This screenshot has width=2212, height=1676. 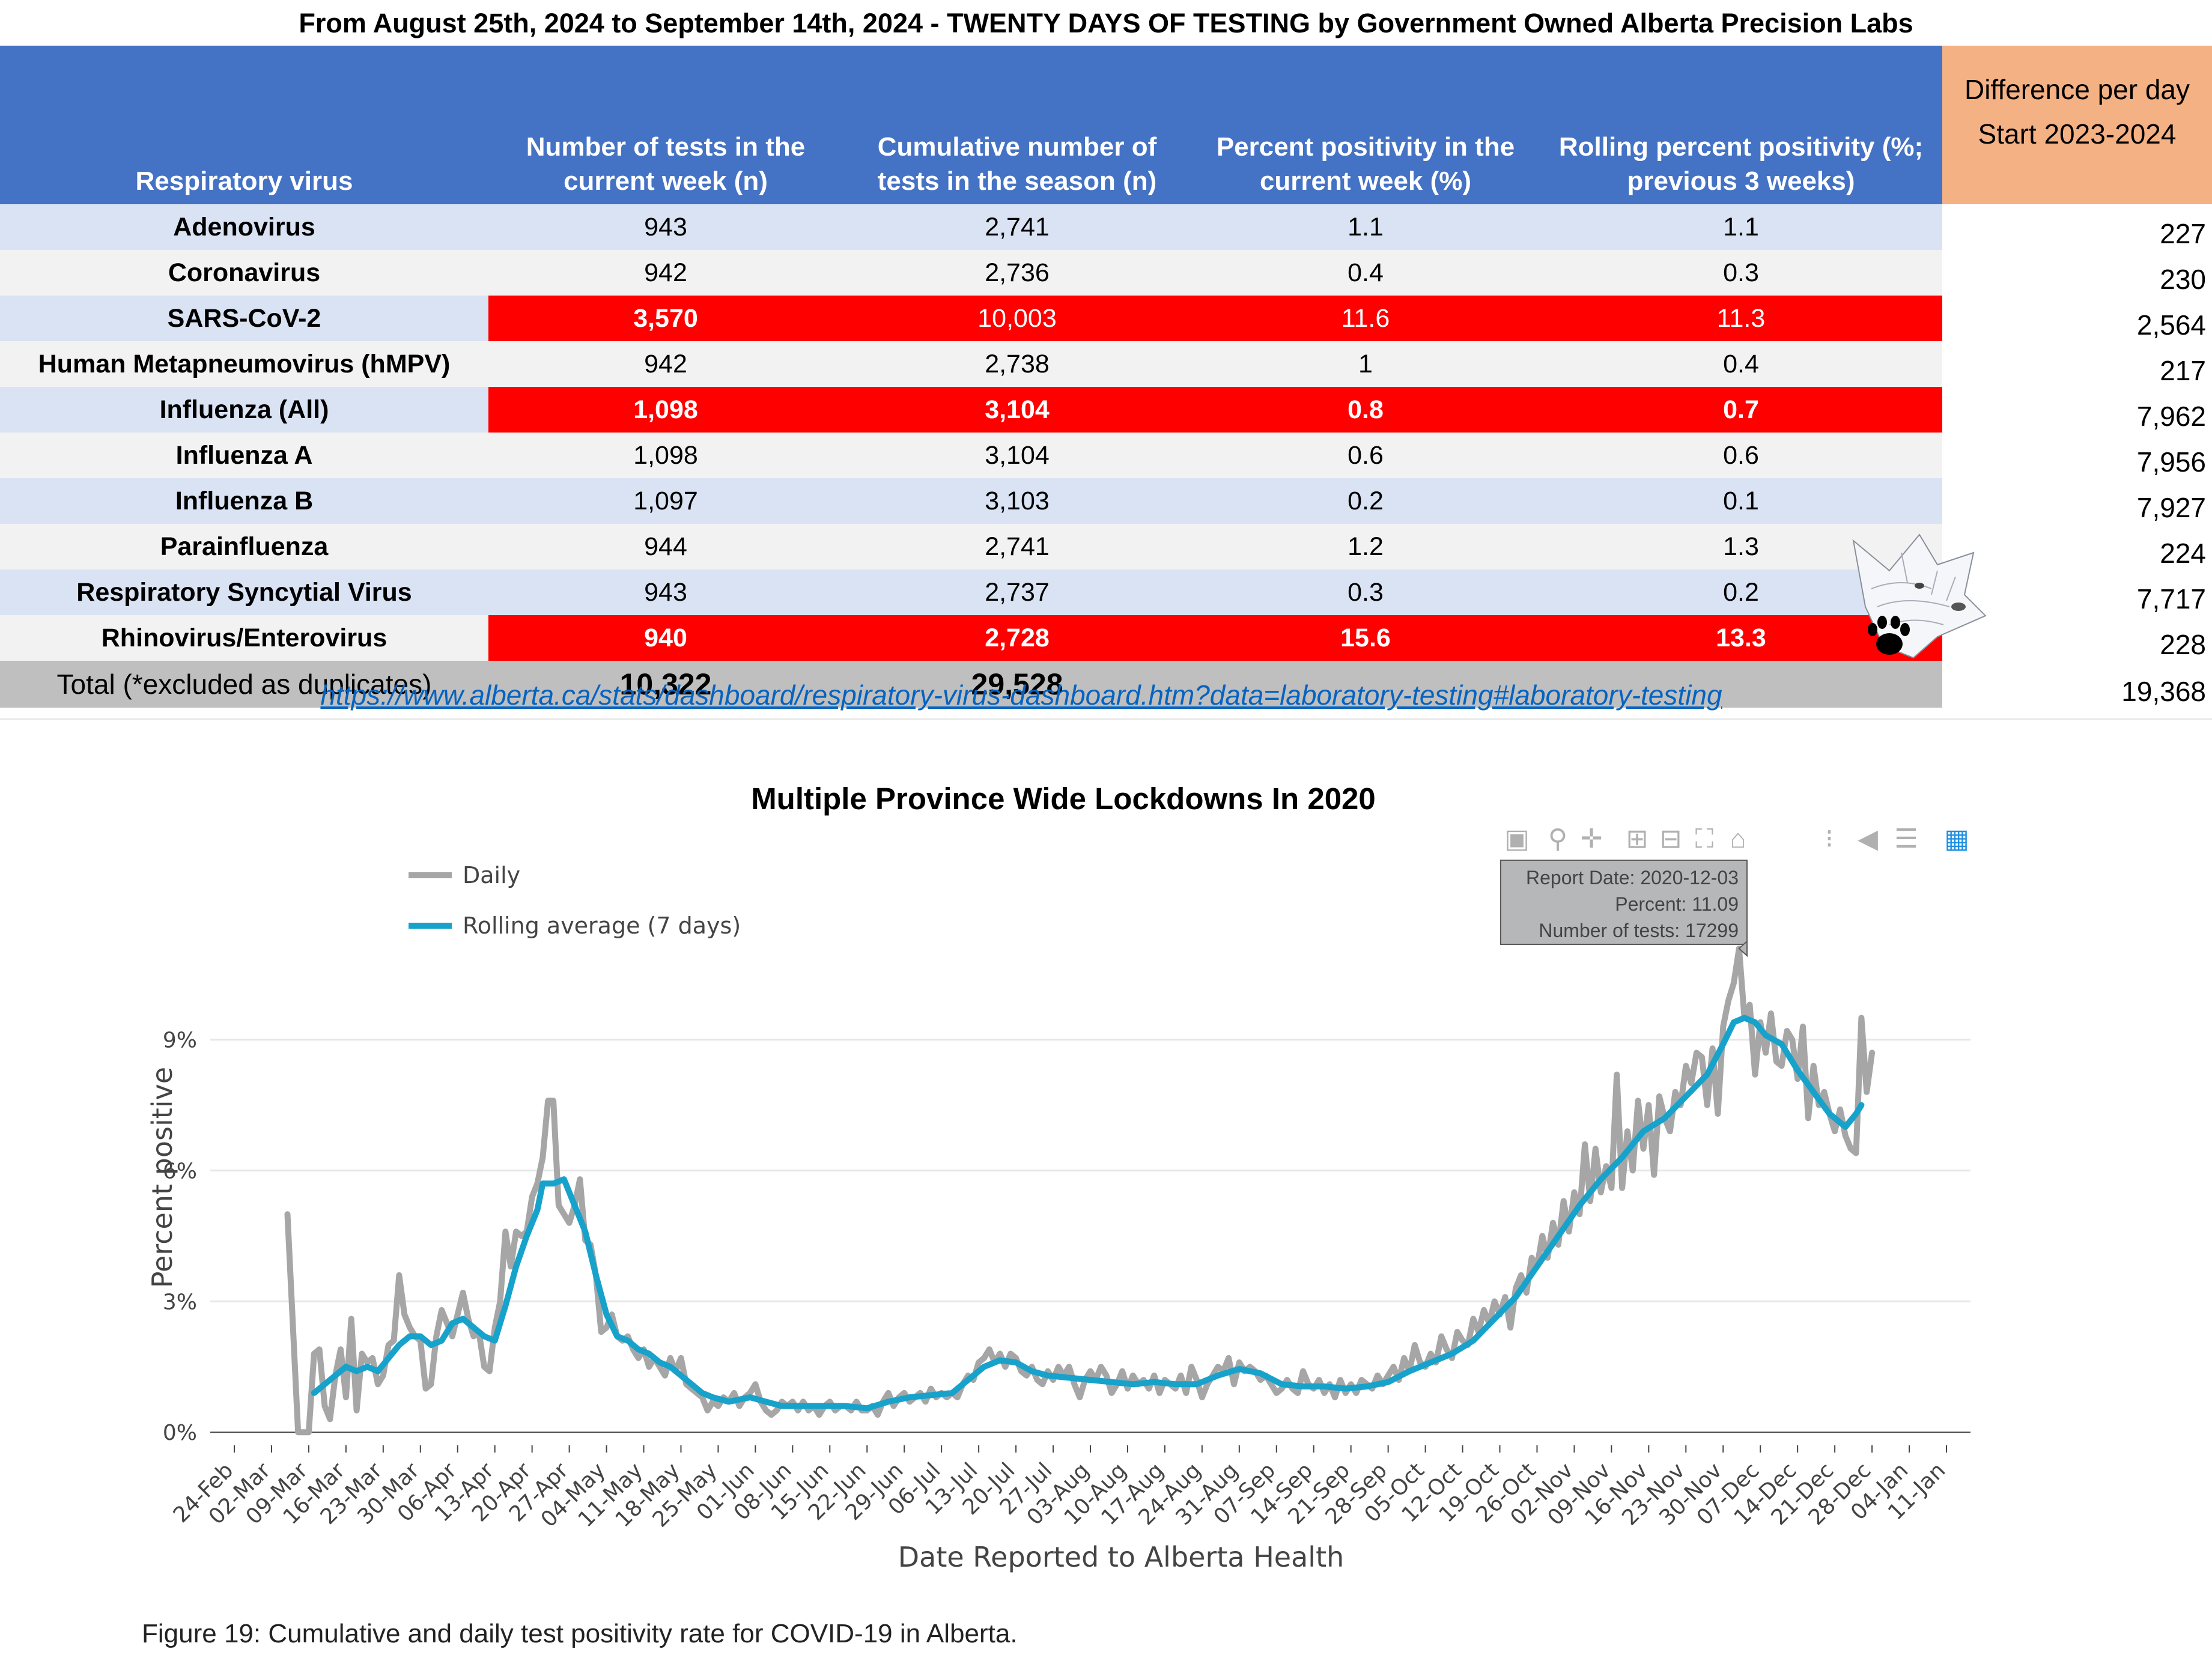 I want to click on cumulative-cell: 10,003, so click(x=1017, y=318).